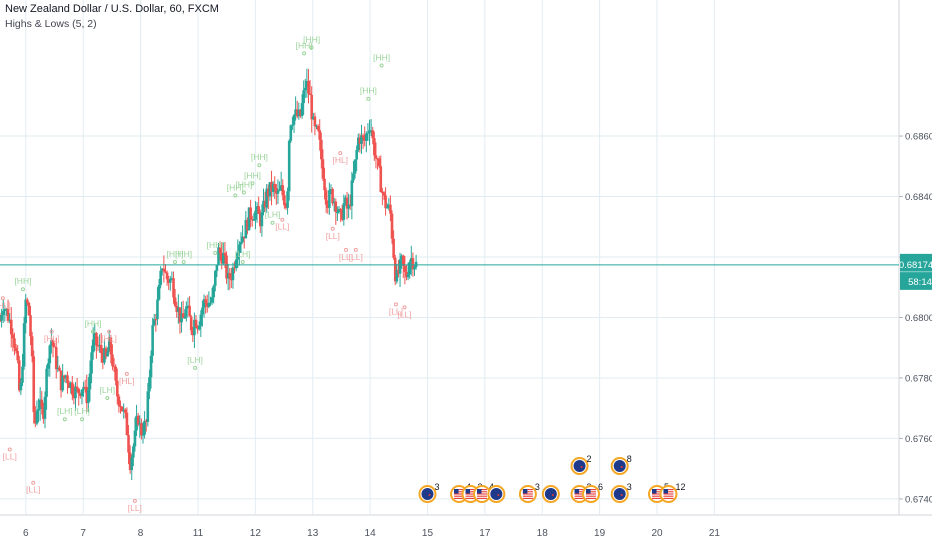 This screenshot has height=550, width=932. I want to click on time-tick-label-6: 14, so click(371, 533).